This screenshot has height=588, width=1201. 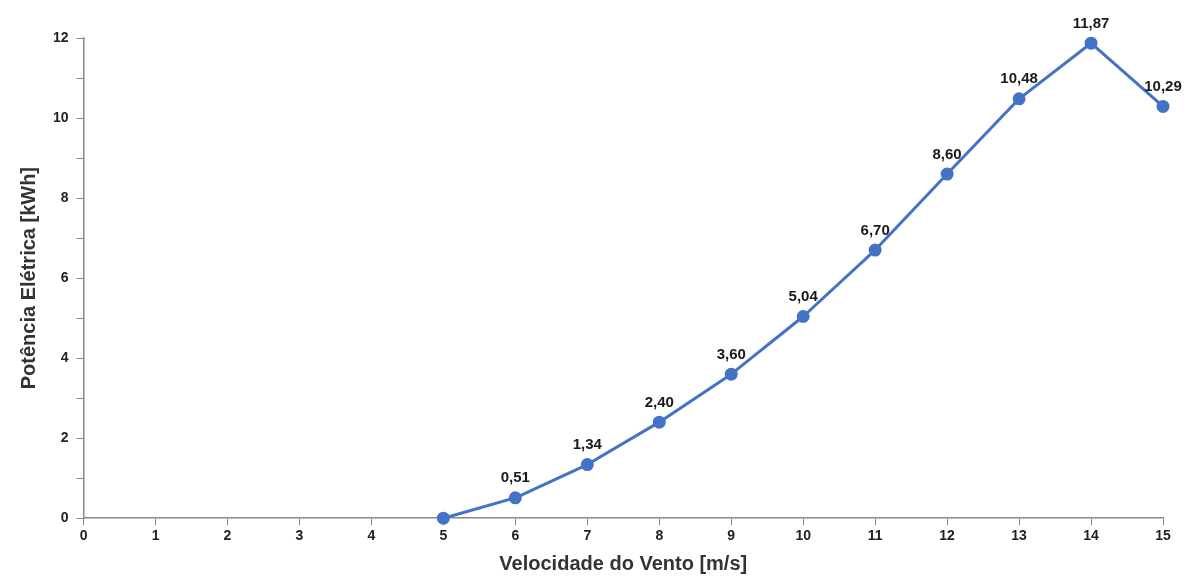 What do you see at coordinates (83, 535) in the screenshot?
I see `x-tick-label: 0` at bounding box center [83, 535].